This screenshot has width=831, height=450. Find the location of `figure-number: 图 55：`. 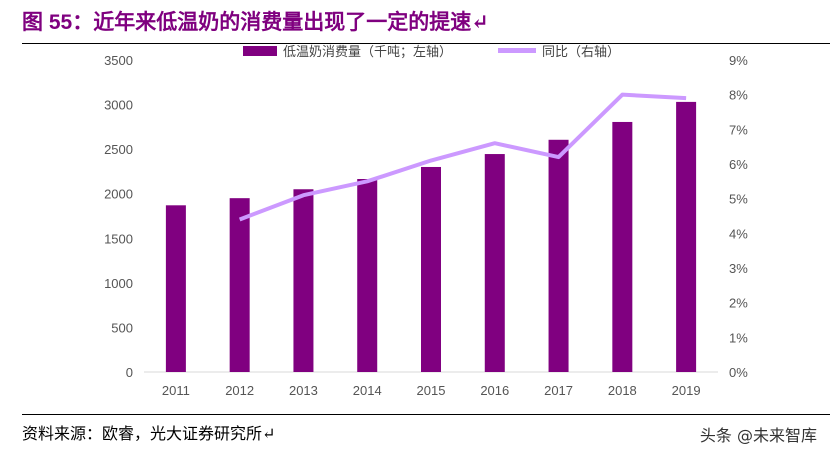

figure-number: 图 55： is located at coordinates (58, 22).